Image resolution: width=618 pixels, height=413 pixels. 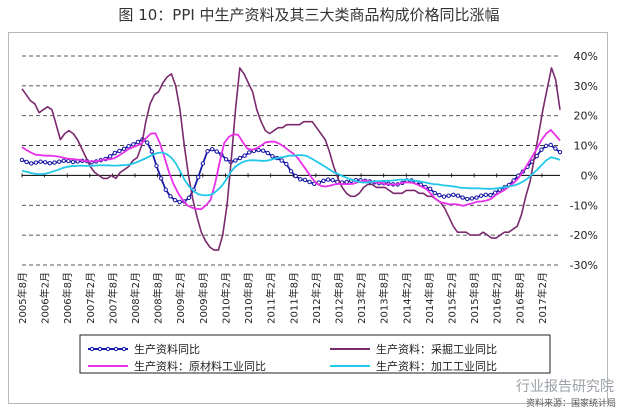 I want to click on x-tick-label: 2016年8月, so click(x=519, y=298).